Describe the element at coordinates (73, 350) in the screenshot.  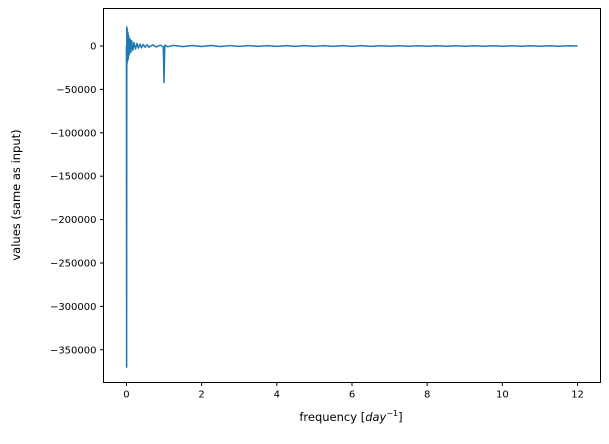
I see `y-tick-label: −350000` at that location.